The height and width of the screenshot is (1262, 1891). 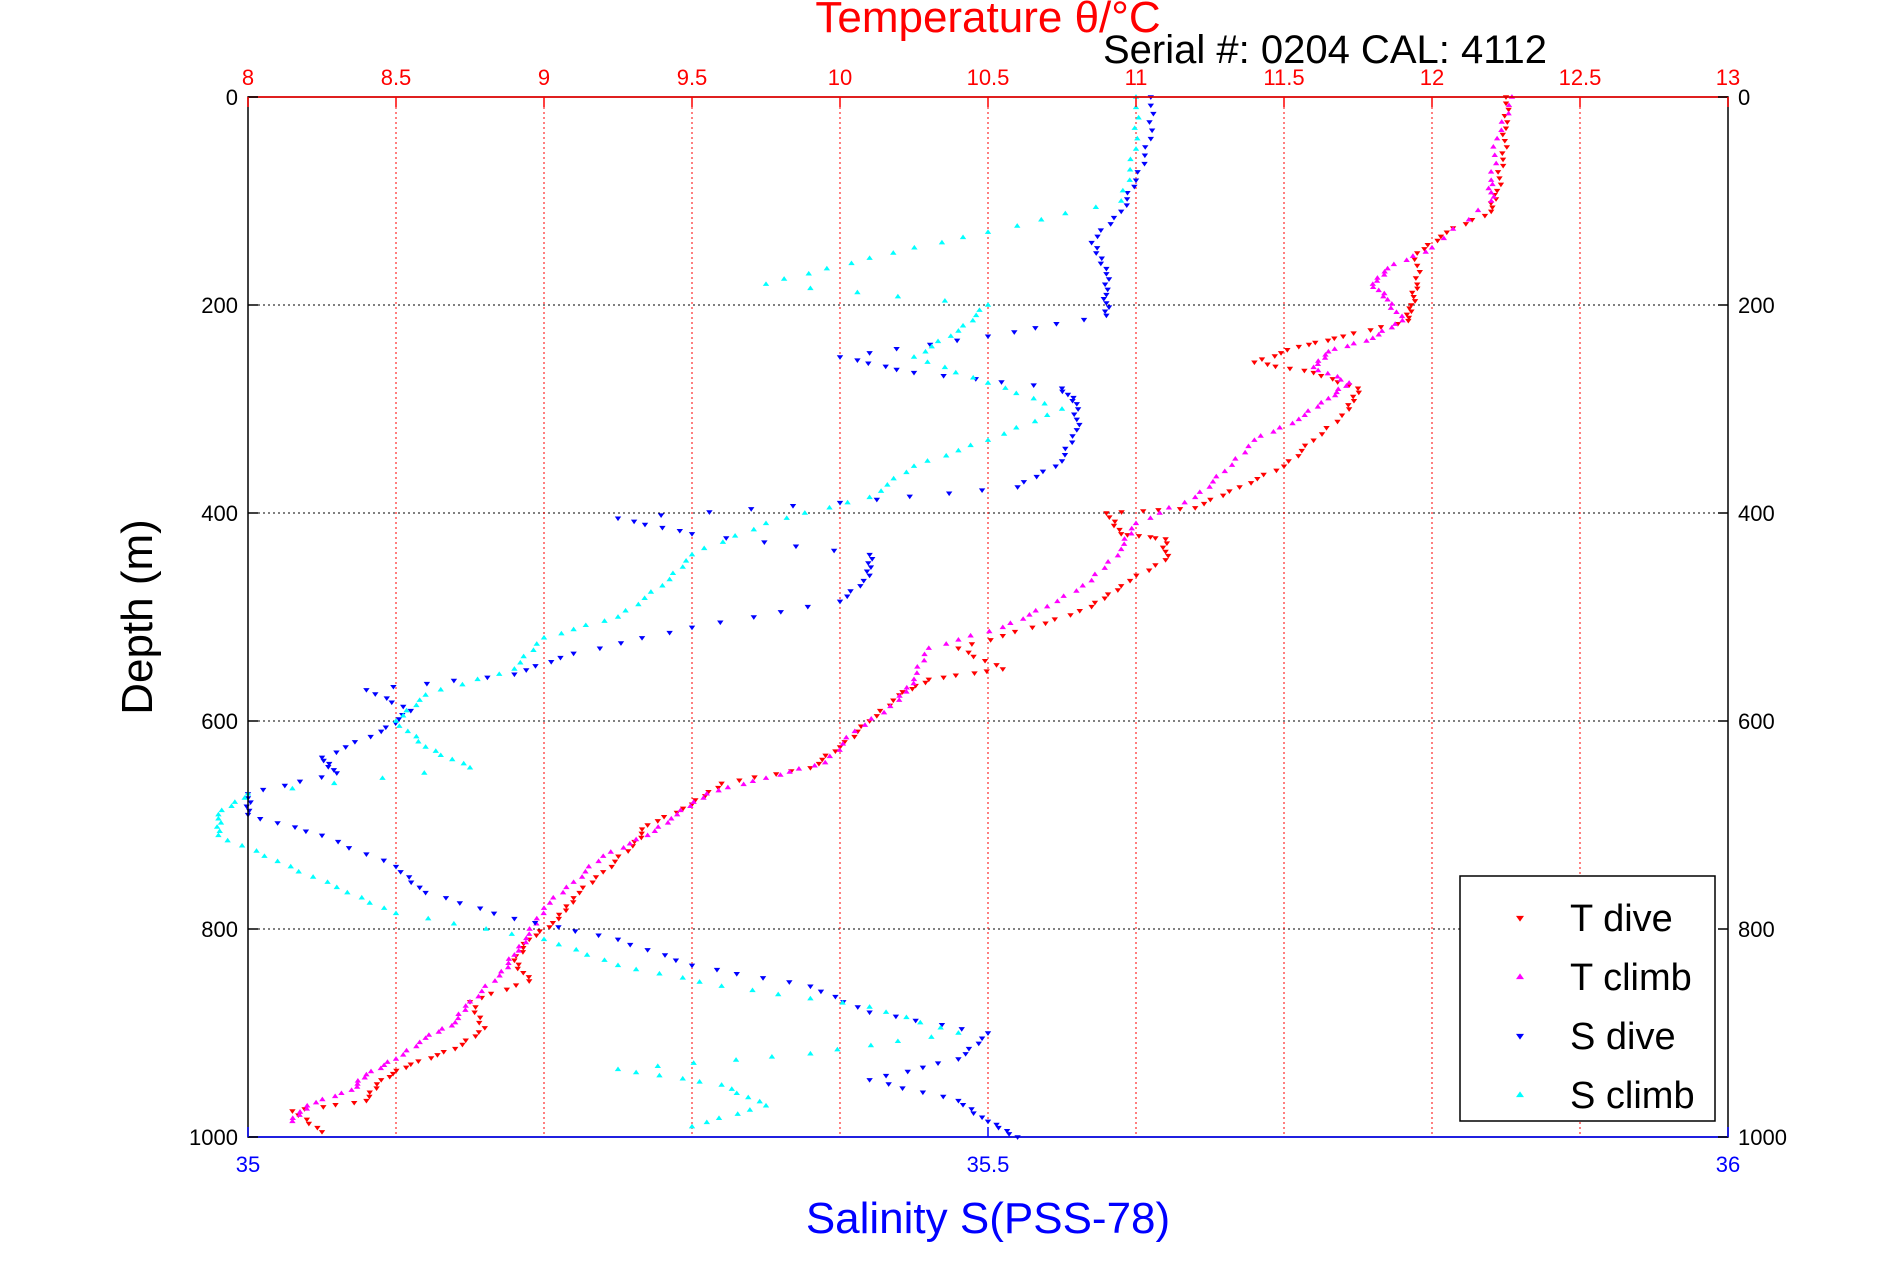 What do you see at coordinates (1728, 1164) in the screenshot?
I see `salinity-tick-label: 36` at bounding box center [1728, 1164].